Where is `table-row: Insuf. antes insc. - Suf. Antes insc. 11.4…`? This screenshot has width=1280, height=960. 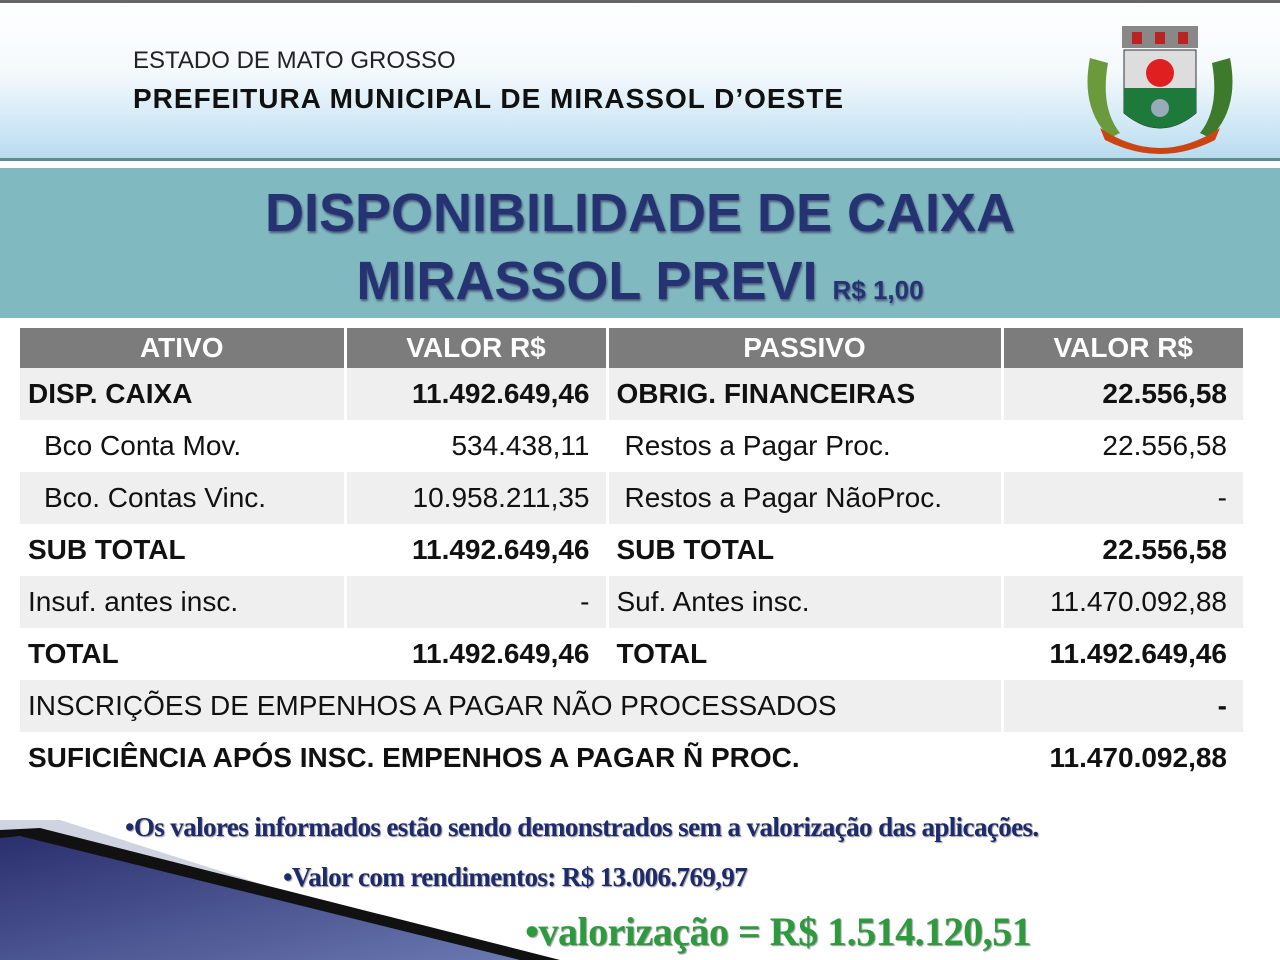 table-row: Insuf. antes insc. - Suf. Antes insc. 11.4… is located at coordinates (633, 602).